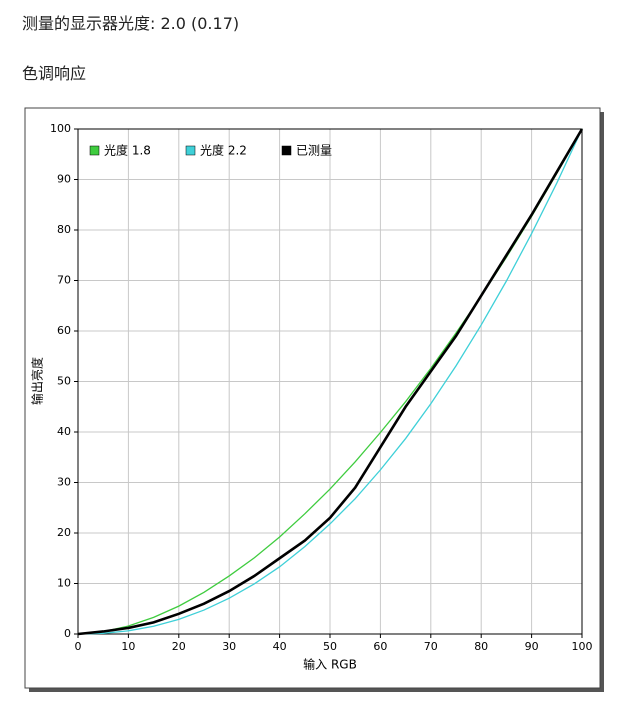 The image size is (640, 722). I want to click on legend-label: 已测量, so click(314, 151).